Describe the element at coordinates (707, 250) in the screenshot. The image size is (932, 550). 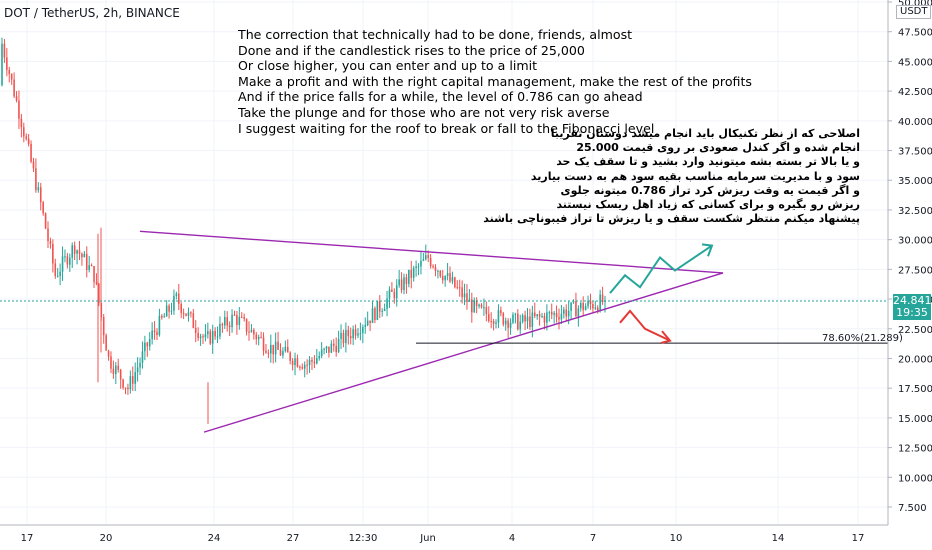
I see `bullish-arrow-head` at that location.